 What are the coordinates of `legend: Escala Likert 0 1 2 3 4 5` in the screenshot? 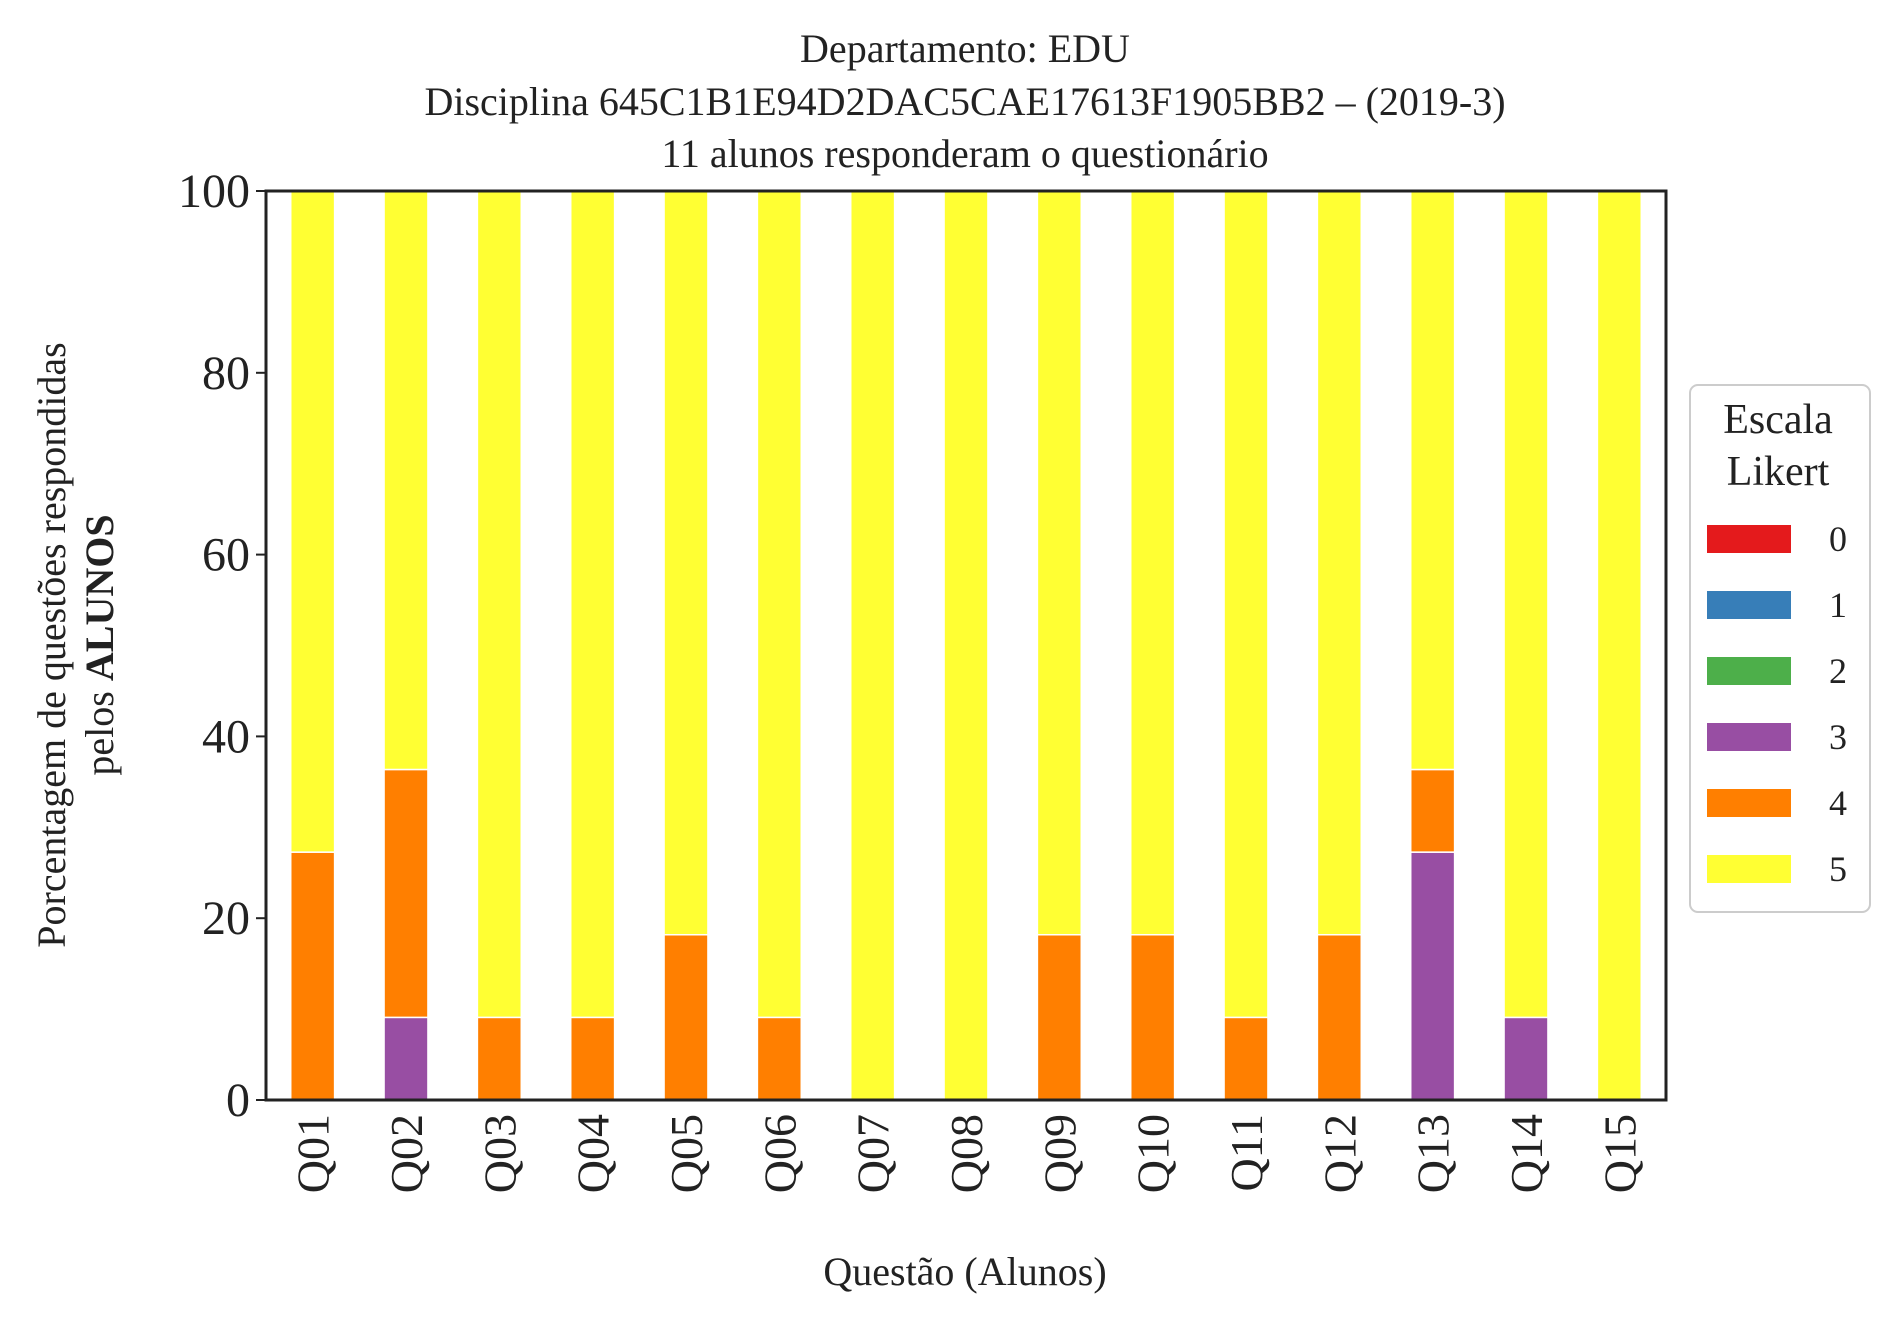 It's located at (1780, 648).